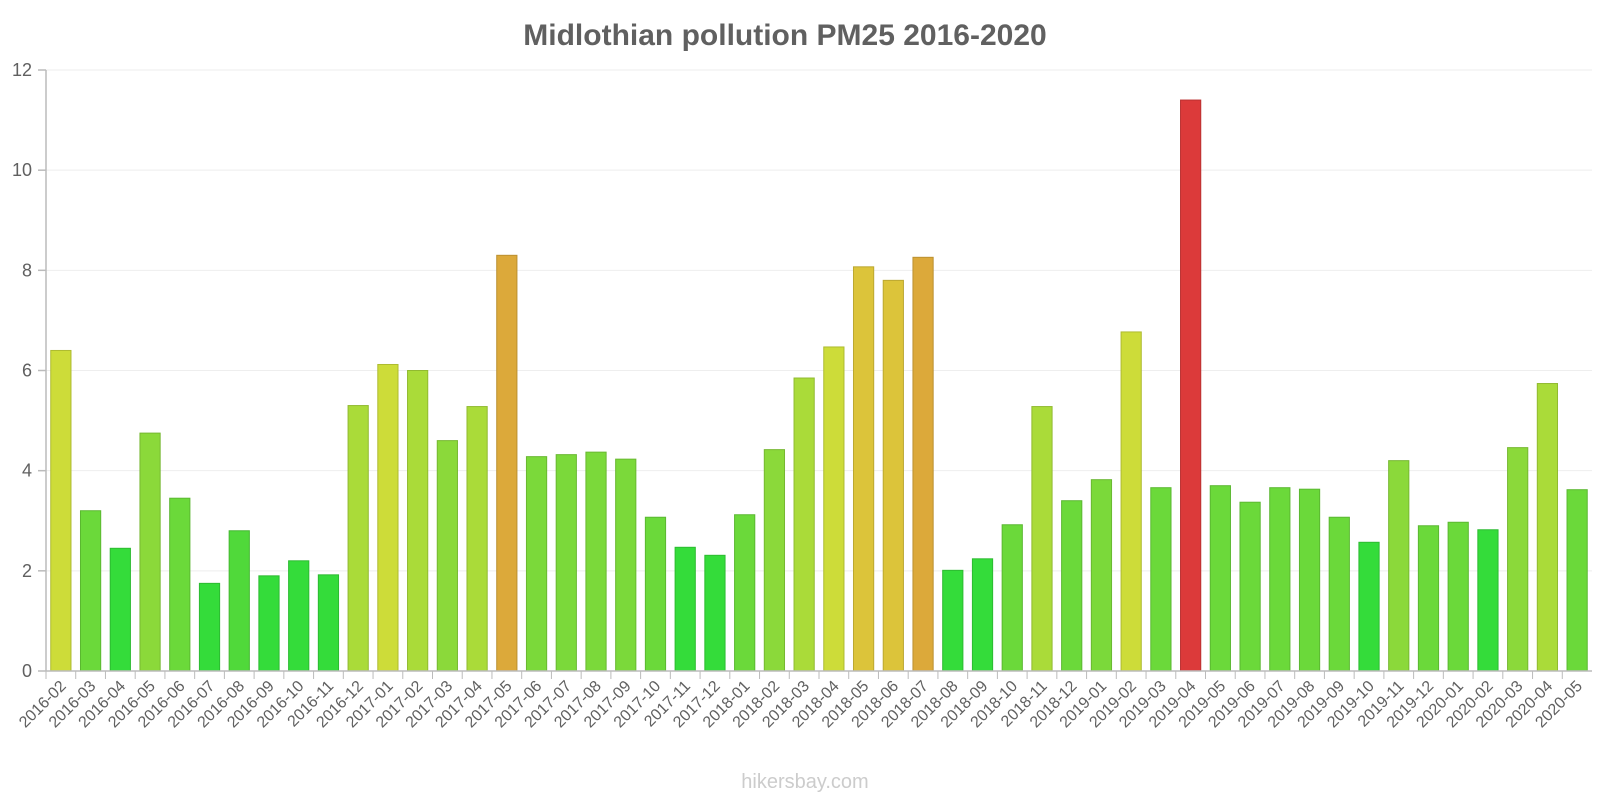  What do you see at coordinates (804, 782) in the screenshot?
I see `credit-text: hikersbay.com` at bounding box center [804, 782].